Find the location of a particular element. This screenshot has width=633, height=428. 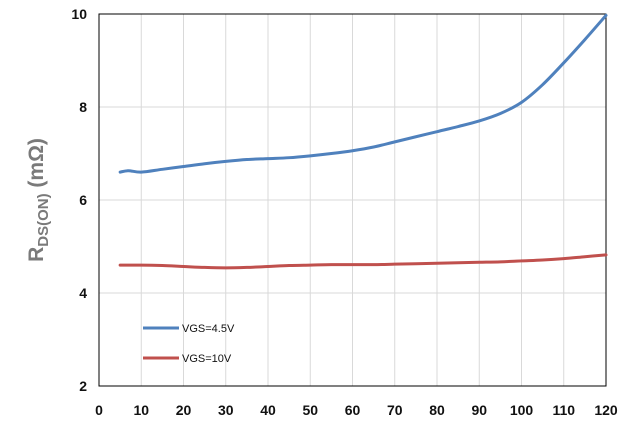

x-tick-label: 90 is located at coordinates (479, 410).